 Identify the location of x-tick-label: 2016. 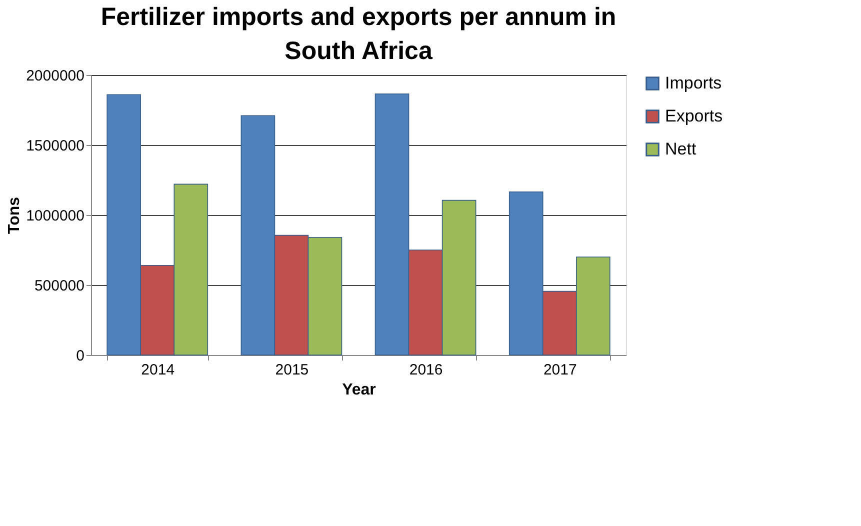
(426, 370).